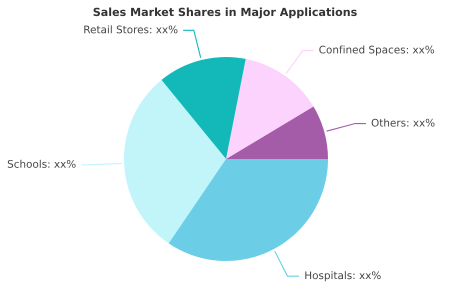 The width and height of the screenshot is (450, 300). Describe the element at coordinates (376, 50) in the screenshot. I see `slice-label: Confined Spaces: xx%` at that location.